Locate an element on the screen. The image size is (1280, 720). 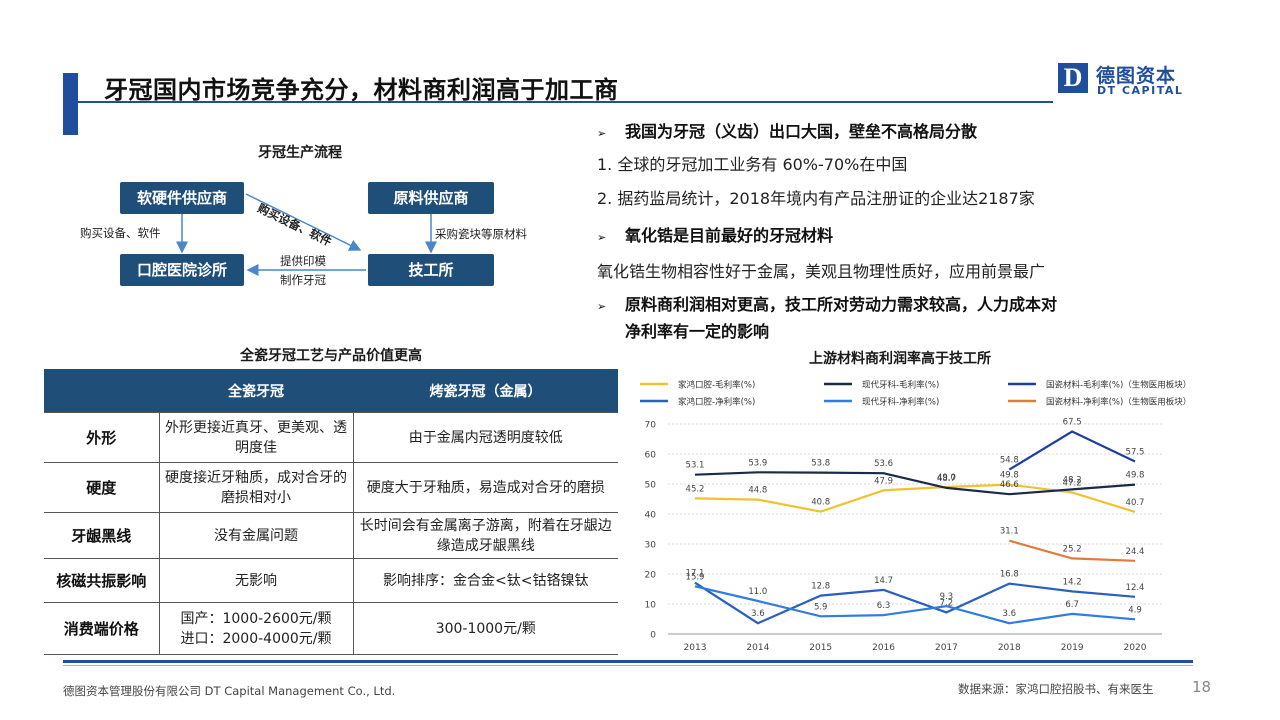
page-number: 18 is located at coordinates (1202, 687).